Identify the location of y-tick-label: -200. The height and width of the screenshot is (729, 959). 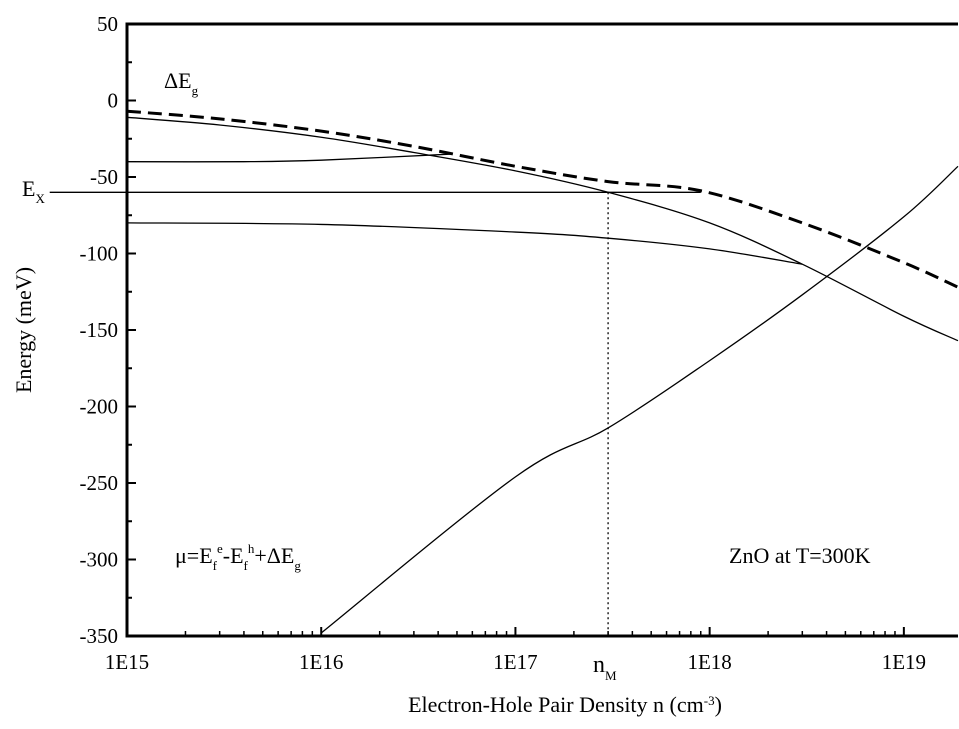
(99, 407).